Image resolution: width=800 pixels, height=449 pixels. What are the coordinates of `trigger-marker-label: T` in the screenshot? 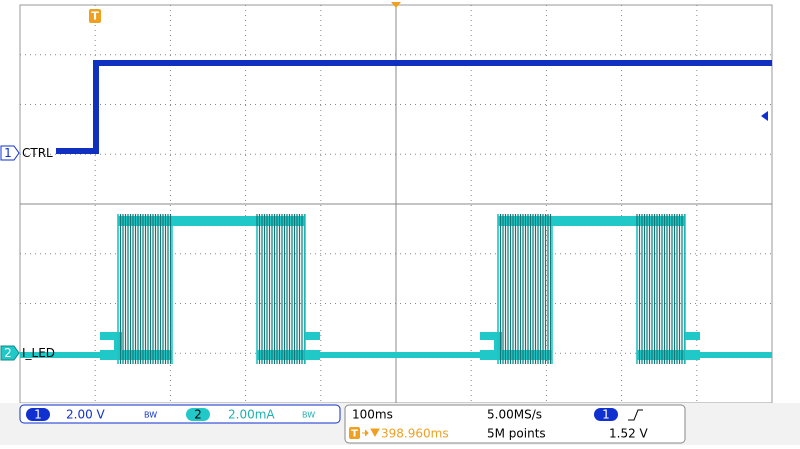 It's located at (95, 16).